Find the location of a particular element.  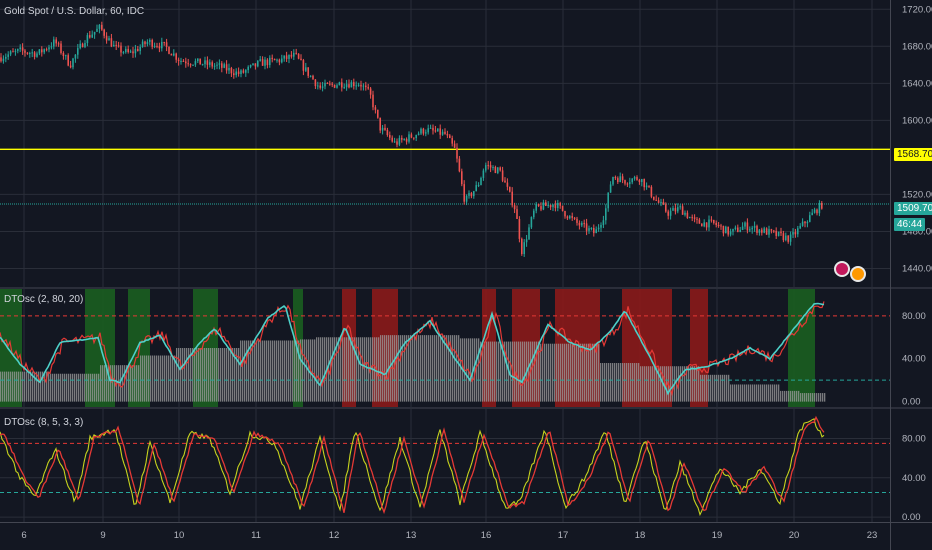

flag-event-icon is located at coordinates (842, 269).